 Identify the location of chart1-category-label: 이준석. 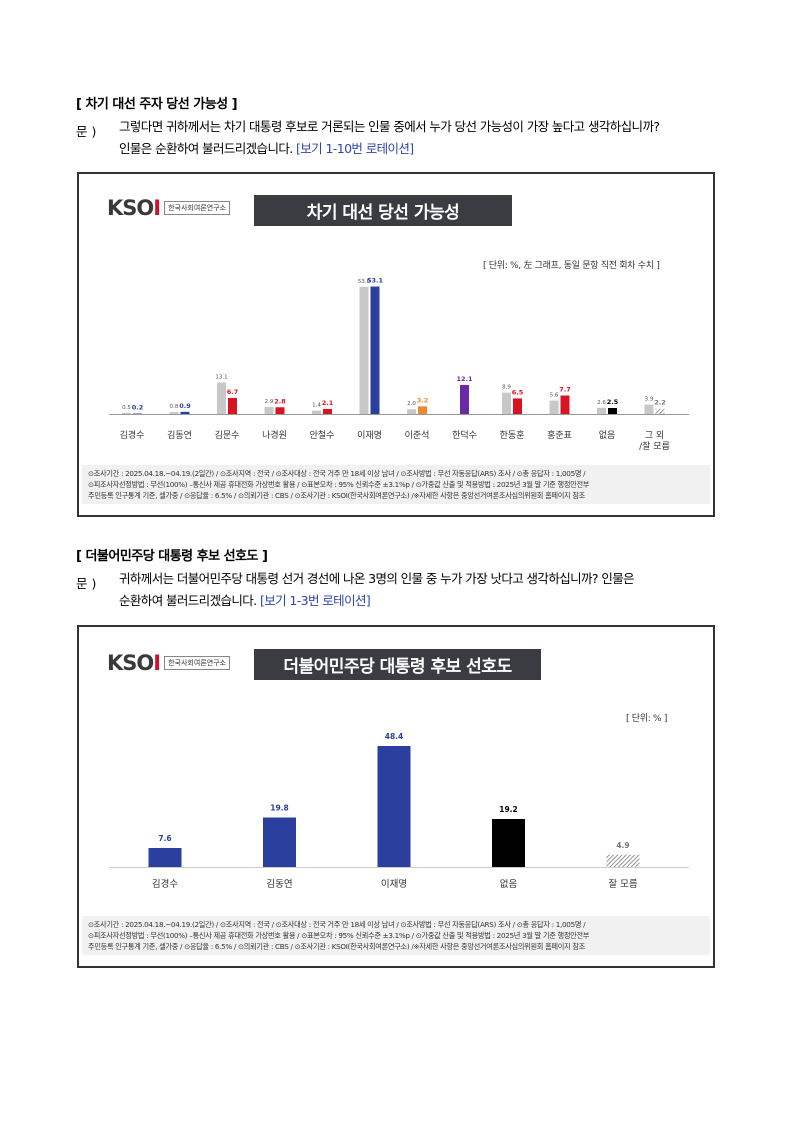
(417, 435).